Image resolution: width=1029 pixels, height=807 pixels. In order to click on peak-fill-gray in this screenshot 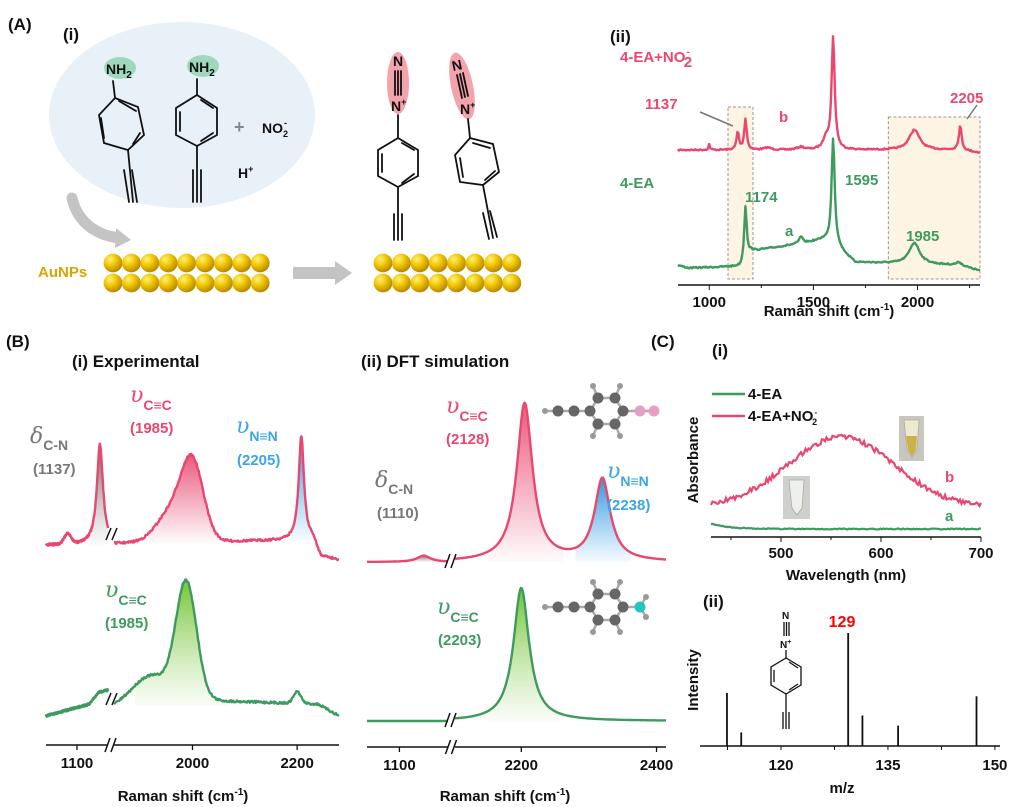, I will do `click(98, 494)`.